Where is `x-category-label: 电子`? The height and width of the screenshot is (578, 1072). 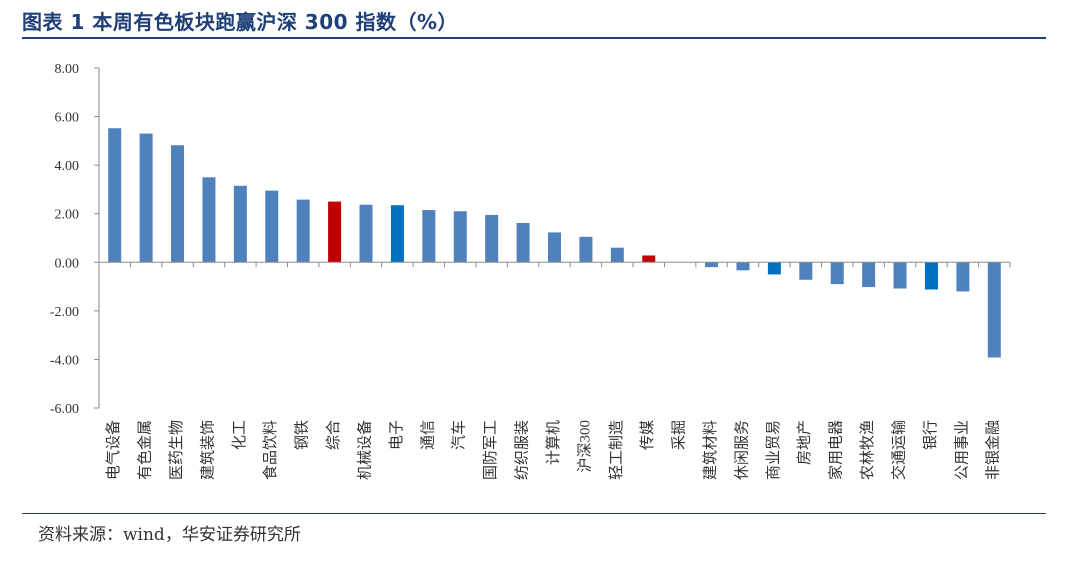
x-category-label: 电子 is located at coordinates (396, 435).